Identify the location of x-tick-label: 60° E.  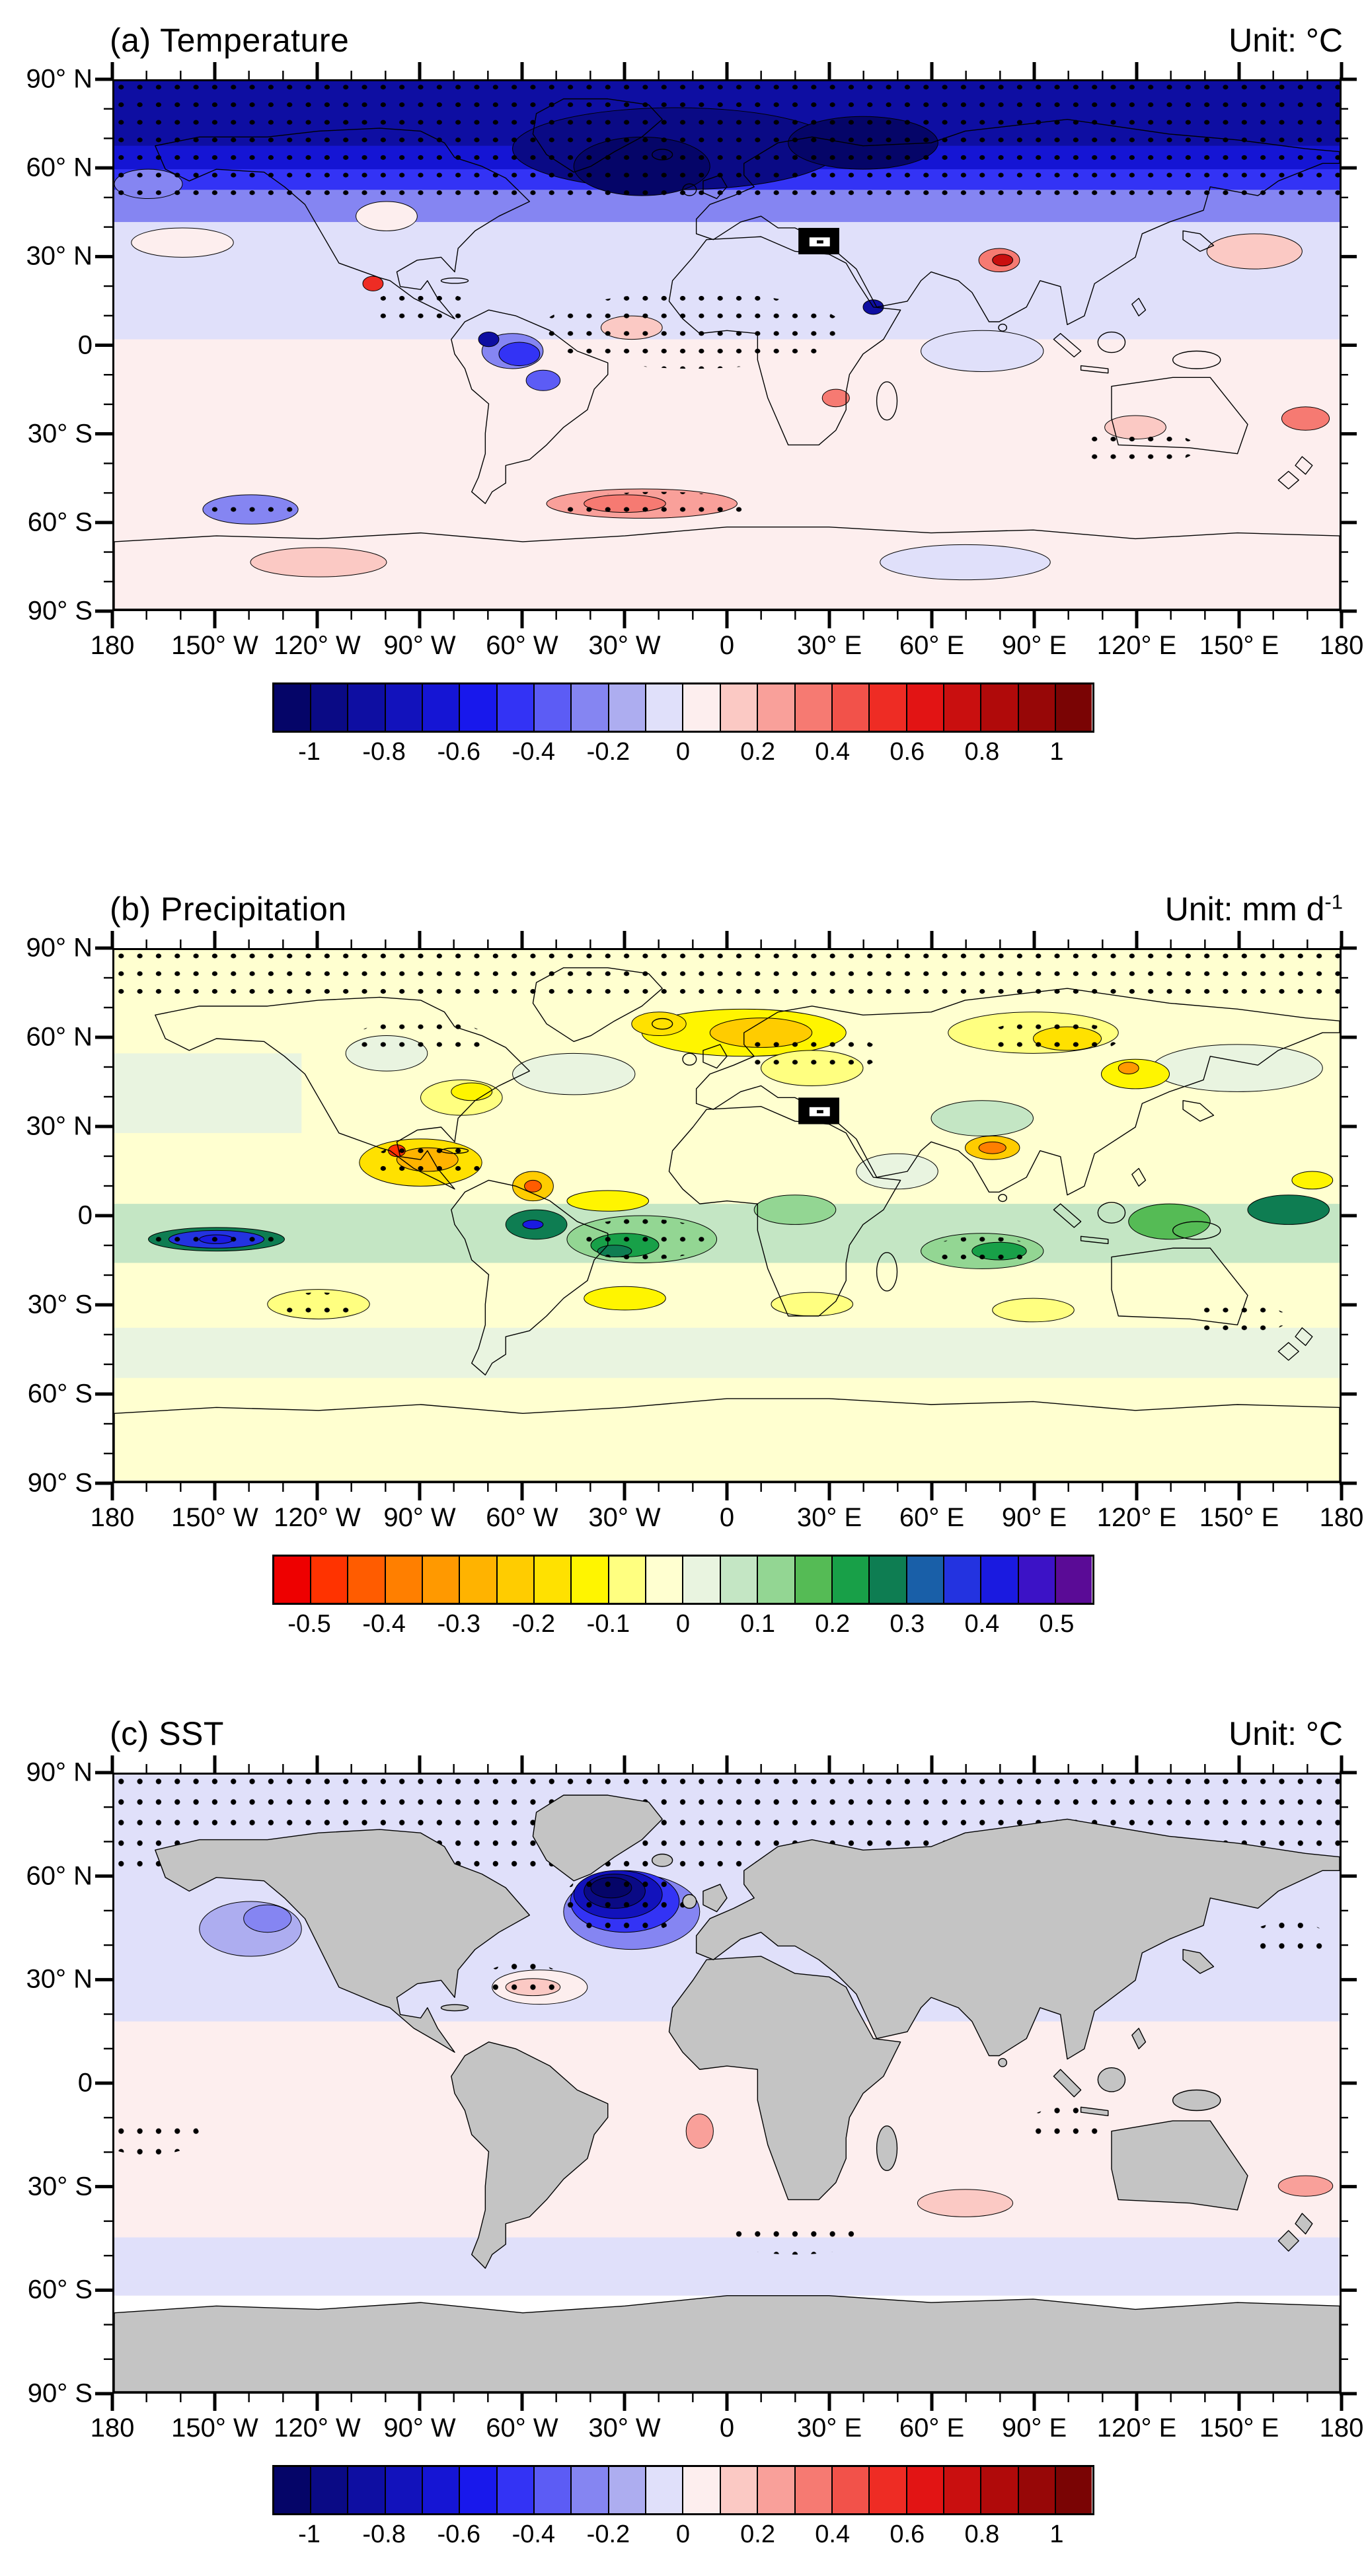
(932, 2428).